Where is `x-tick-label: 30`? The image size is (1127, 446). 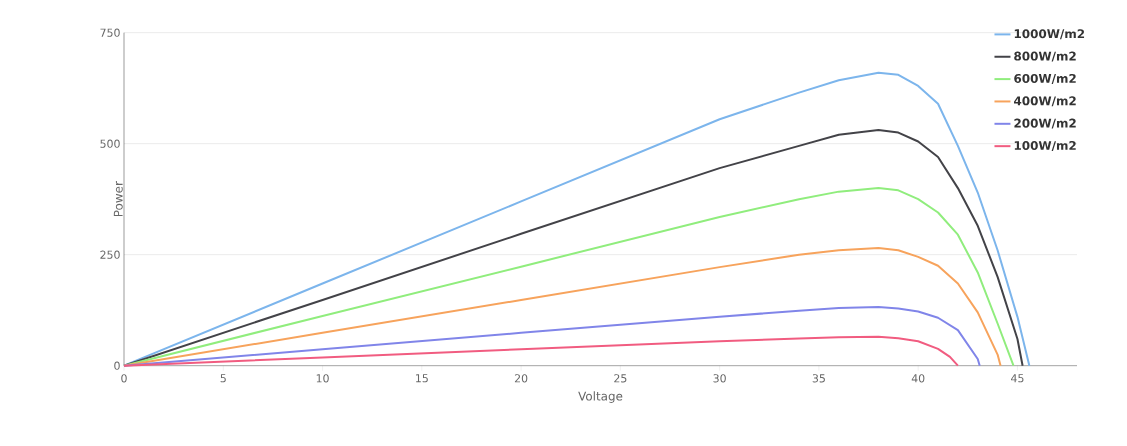 x-tick-label: 30 is located at coordinates (719, 378).